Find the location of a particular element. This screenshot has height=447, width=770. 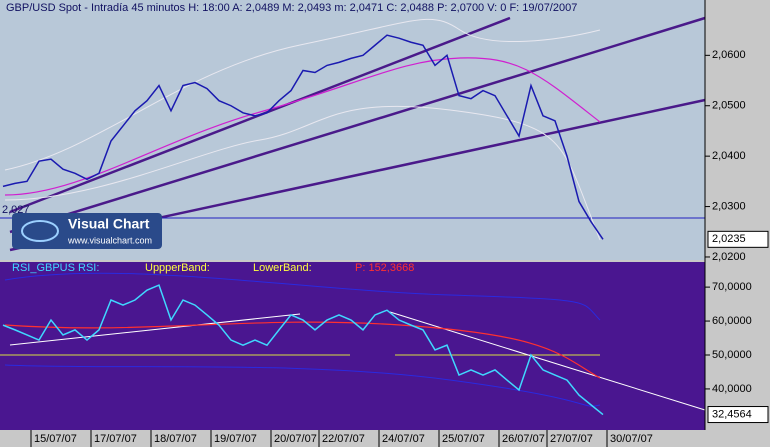

y-tick-label: 2,0600 is located at coordinates (729, 55).